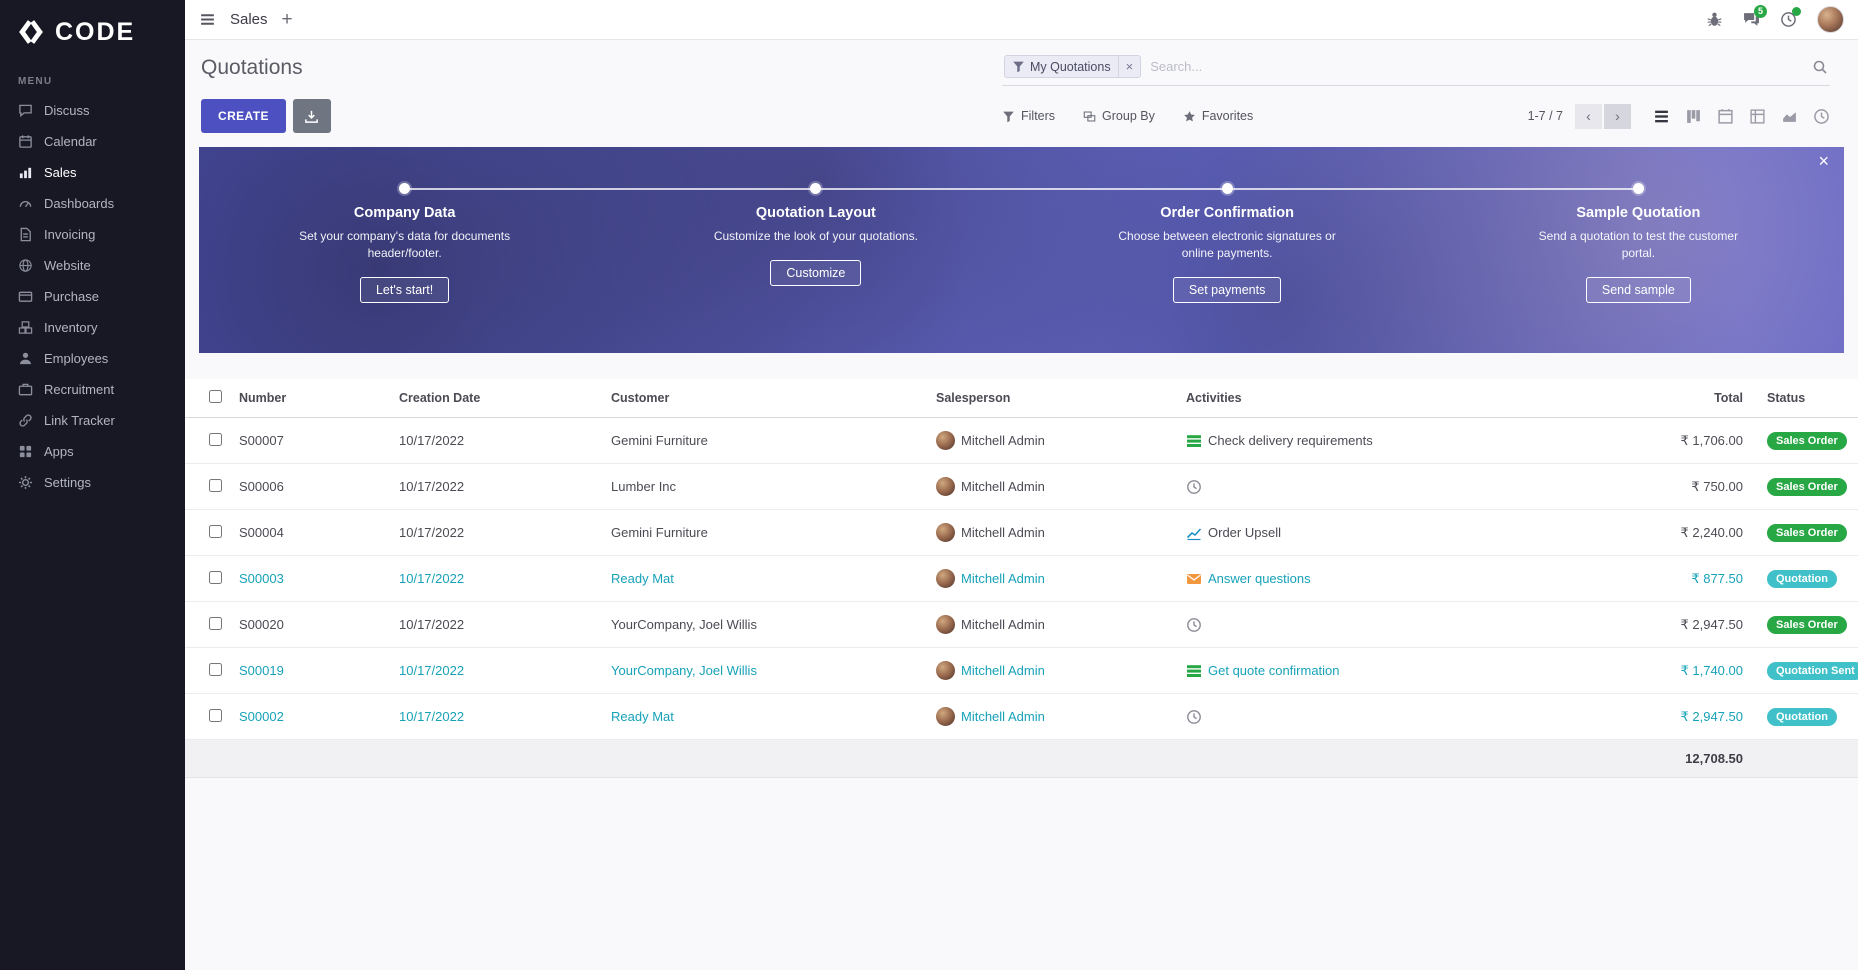 The height and width of the screenshot is (970, 1858). Describe the element at coordinates (1227, 289) in the screenshot. I see `set-payments-button: Set payments` at that location.